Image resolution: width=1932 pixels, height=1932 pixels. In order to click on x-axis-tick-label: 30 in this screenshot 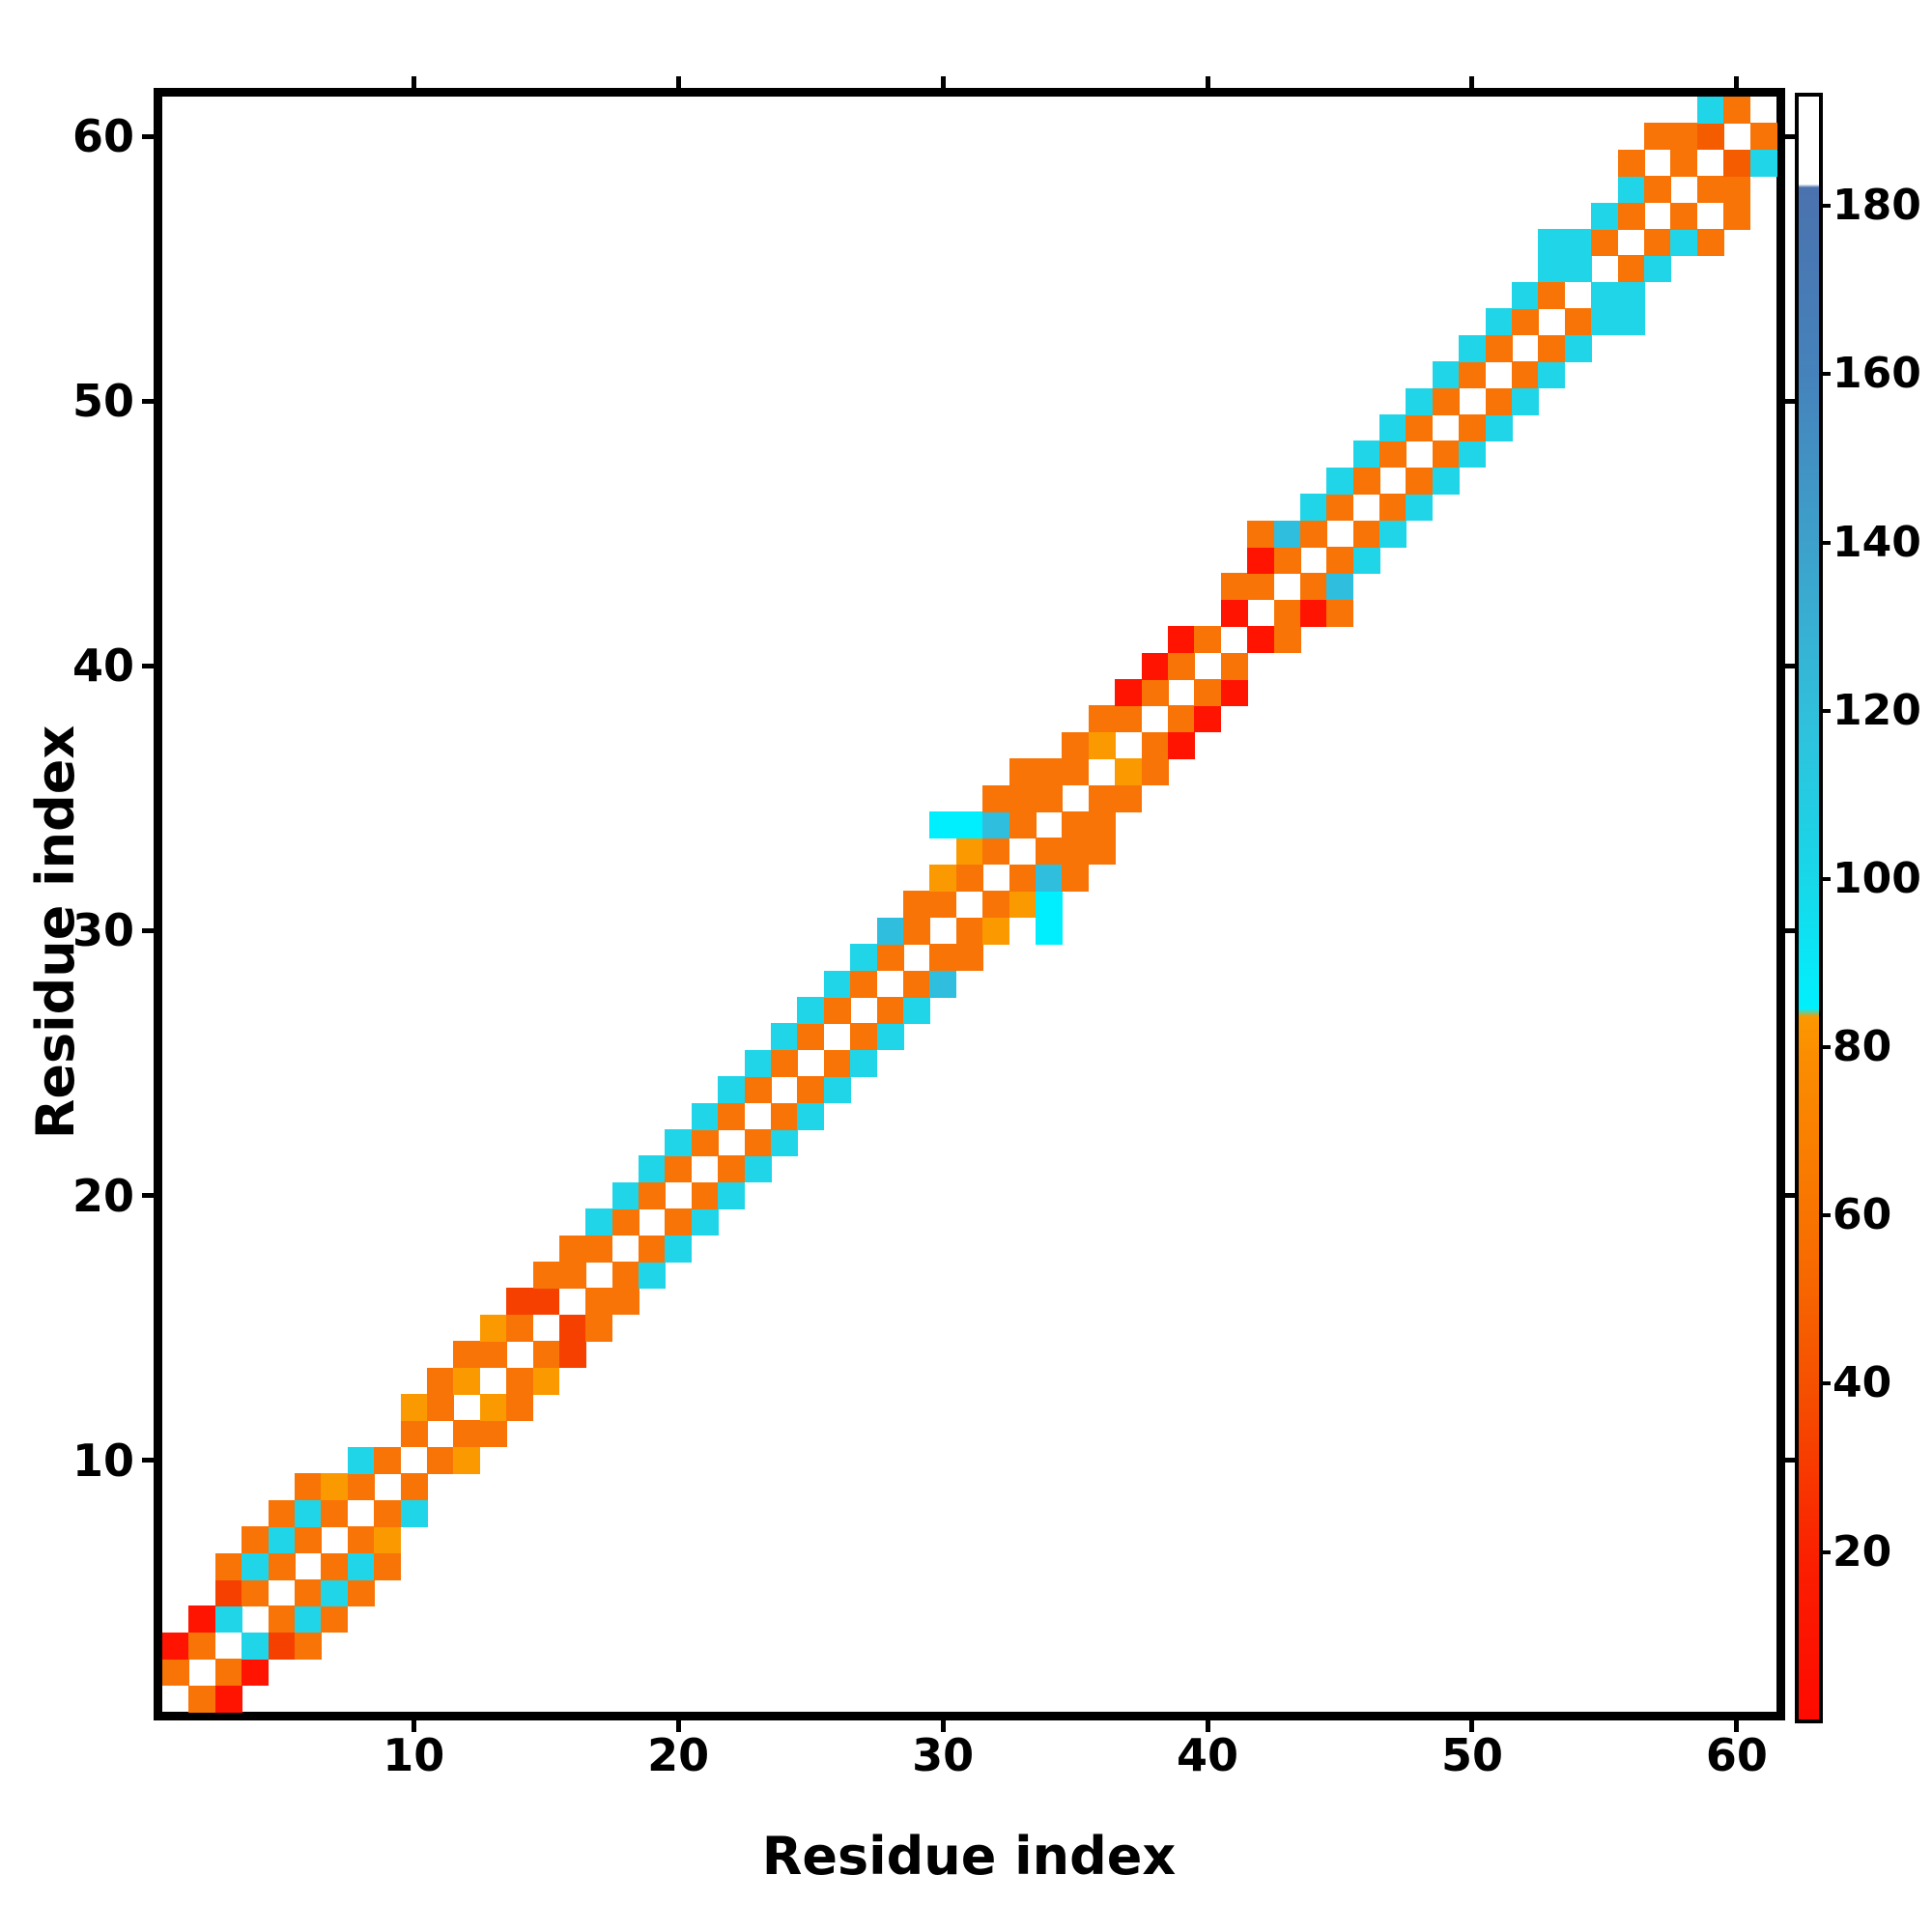, I will do `click(943, 1755)`.